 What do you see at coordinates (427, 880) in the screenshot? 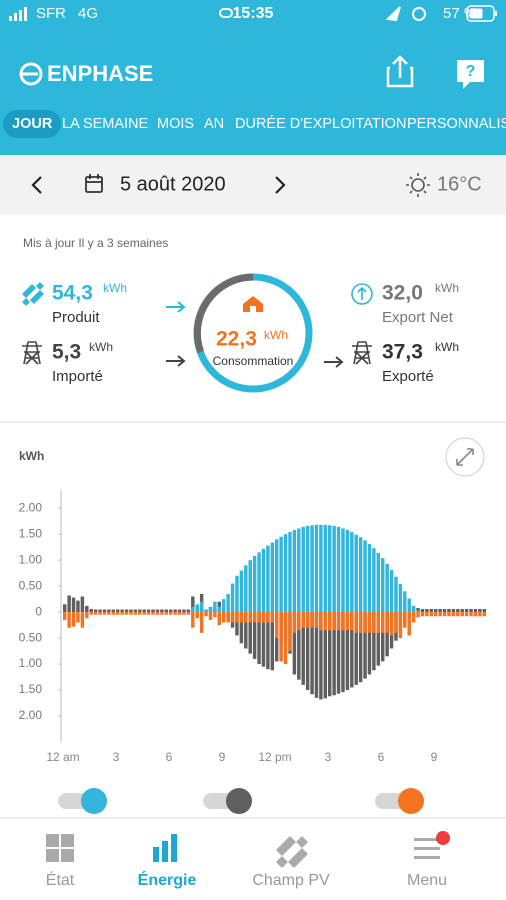
I see `nav-label: Menu` at bounding box center [427, 880].